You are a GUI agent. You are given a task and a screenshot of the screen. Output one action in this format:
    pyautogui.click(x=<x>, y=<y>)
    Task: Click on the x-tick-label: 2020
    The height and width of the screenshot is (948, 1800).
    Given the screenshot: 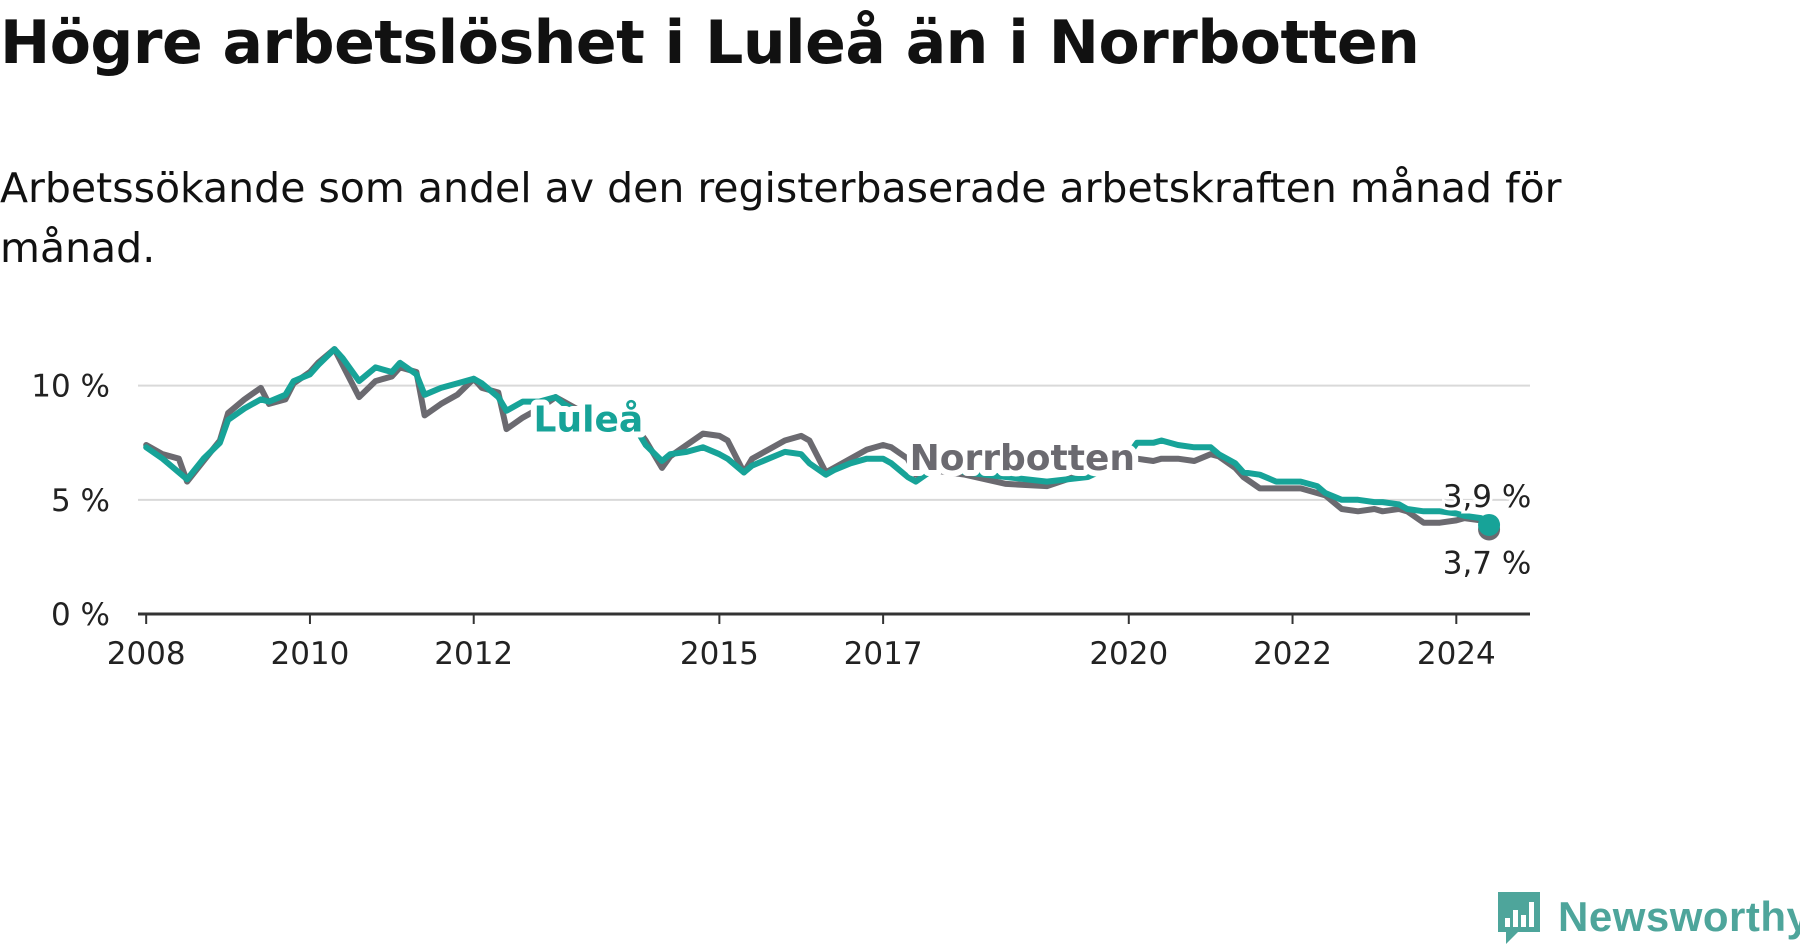 What is the action you would take?
    pyautogui.click(x=1128, y=654)
    